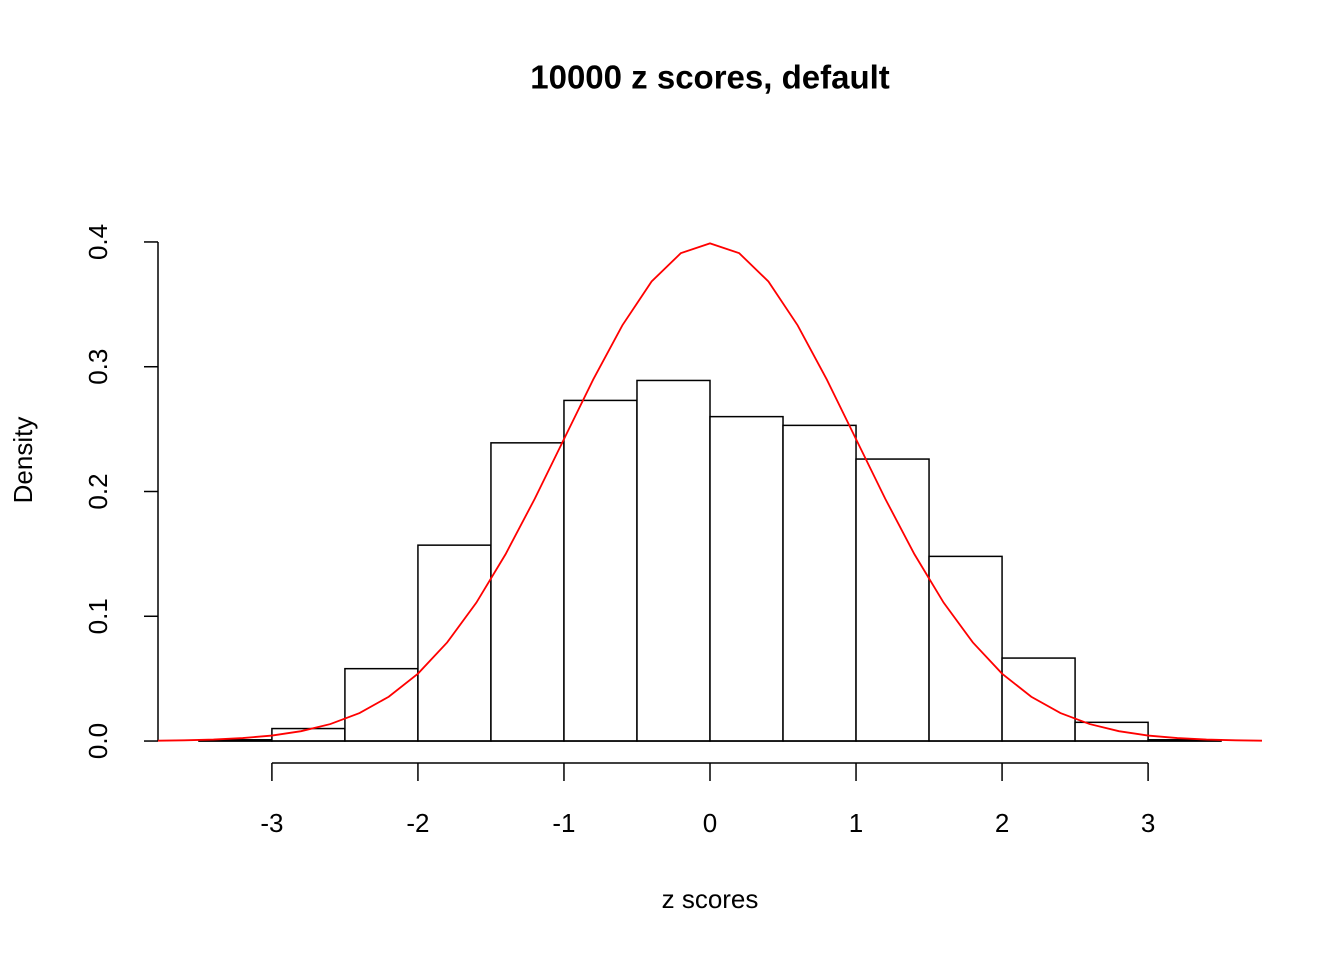 This screenshot has height=960, width=1344. Describe the element at coordinates (710, 823) in the screenshot. I see `x-tick-label: 0` at that location.